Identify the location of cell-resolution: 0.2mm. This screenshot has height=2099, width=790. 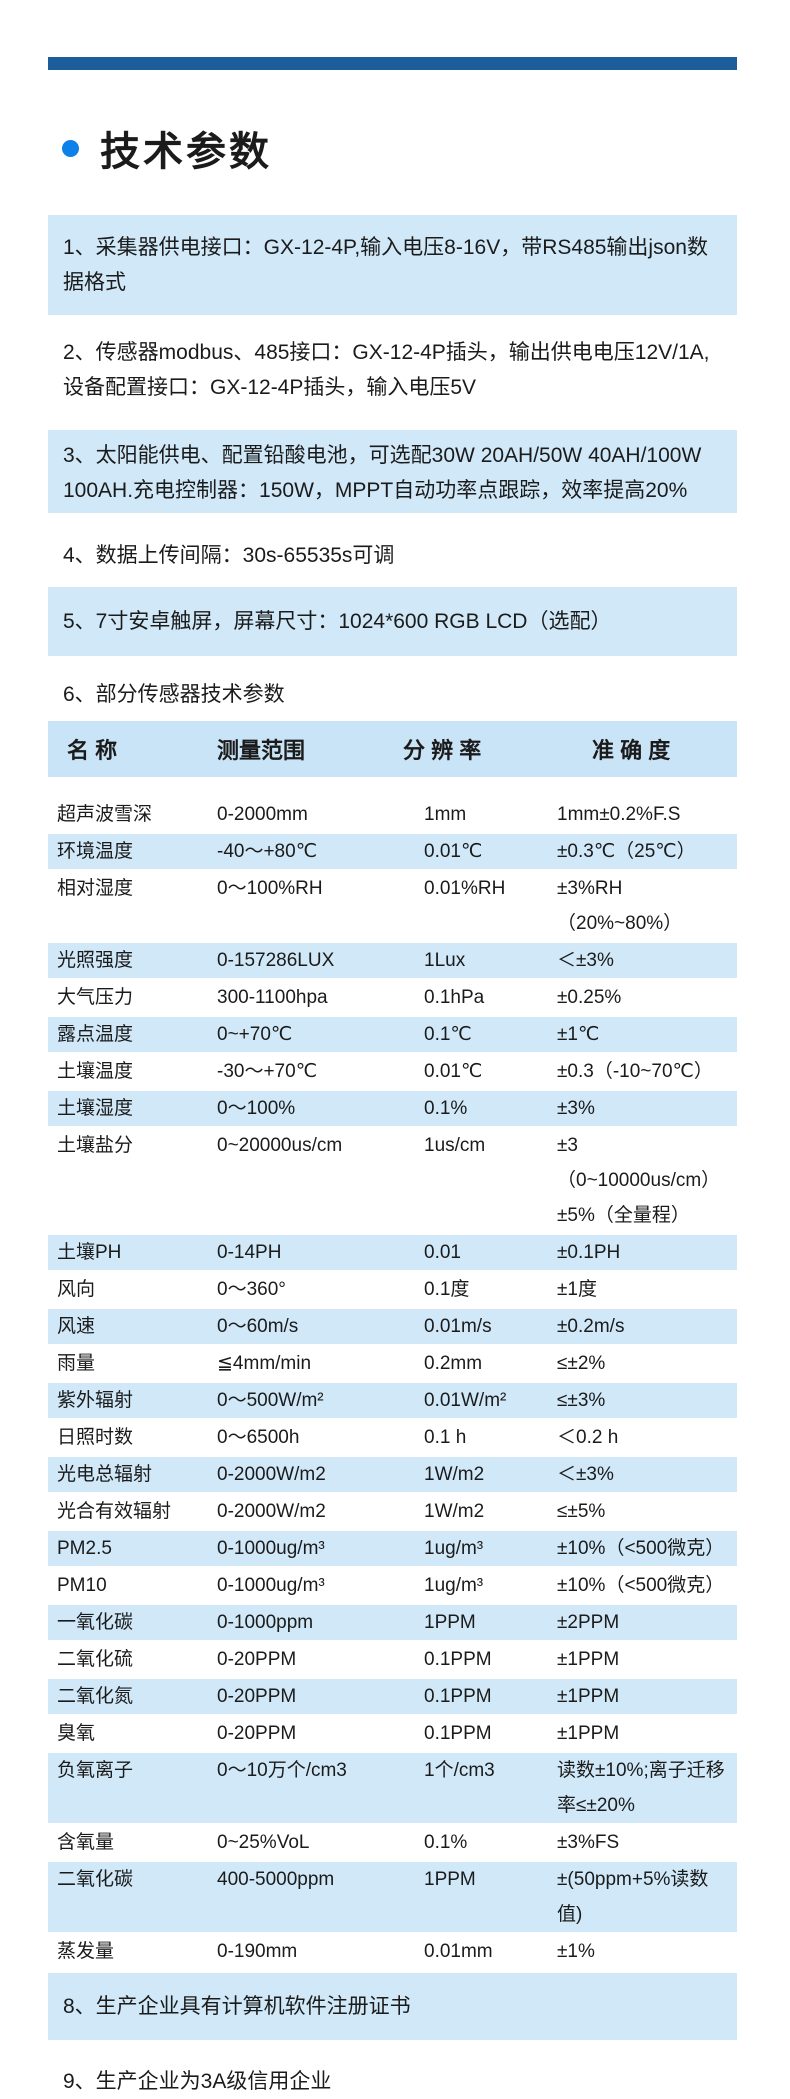
(453, 1363).